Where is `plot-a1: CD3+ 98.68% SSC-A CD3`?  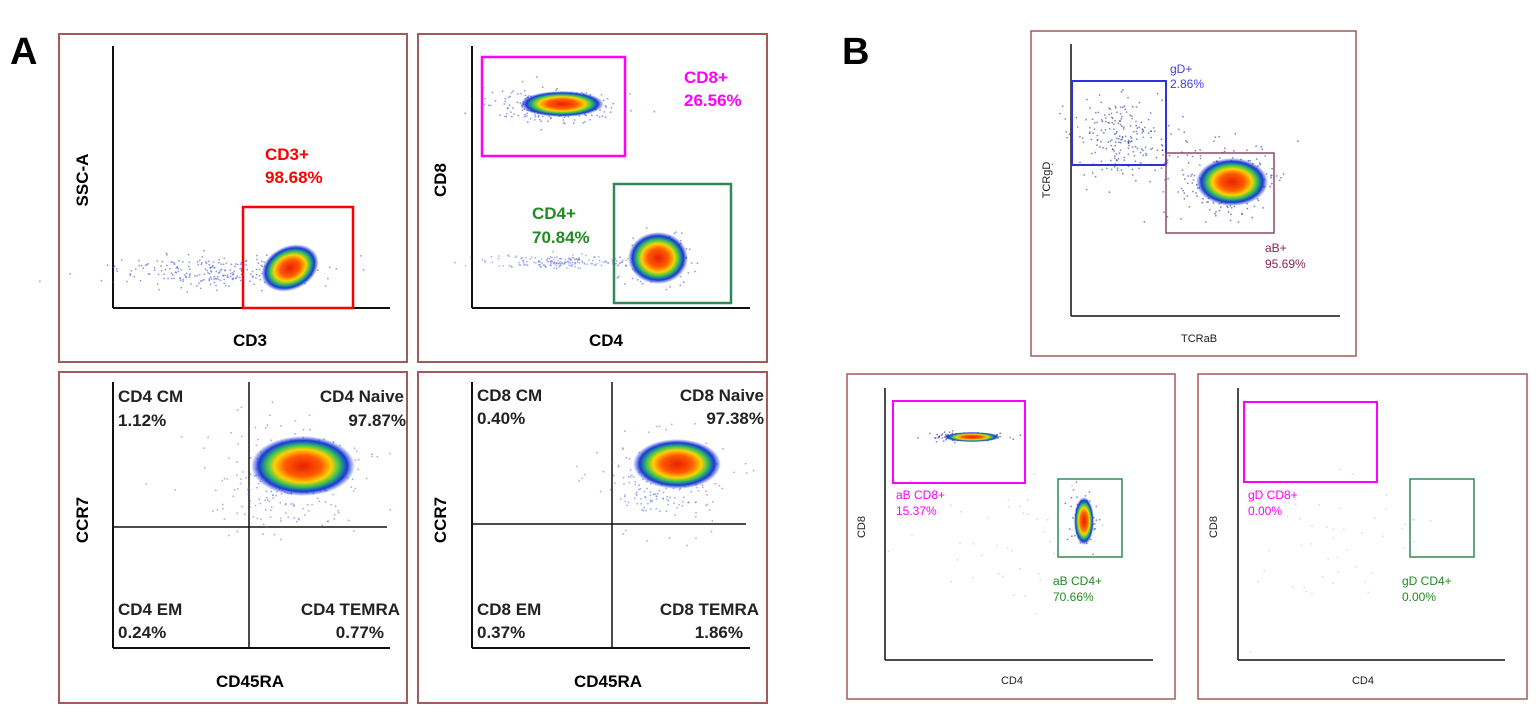
plot-a1: CD3+ 98.68% SSC-A CD3 is located at coordinates (223, 198).